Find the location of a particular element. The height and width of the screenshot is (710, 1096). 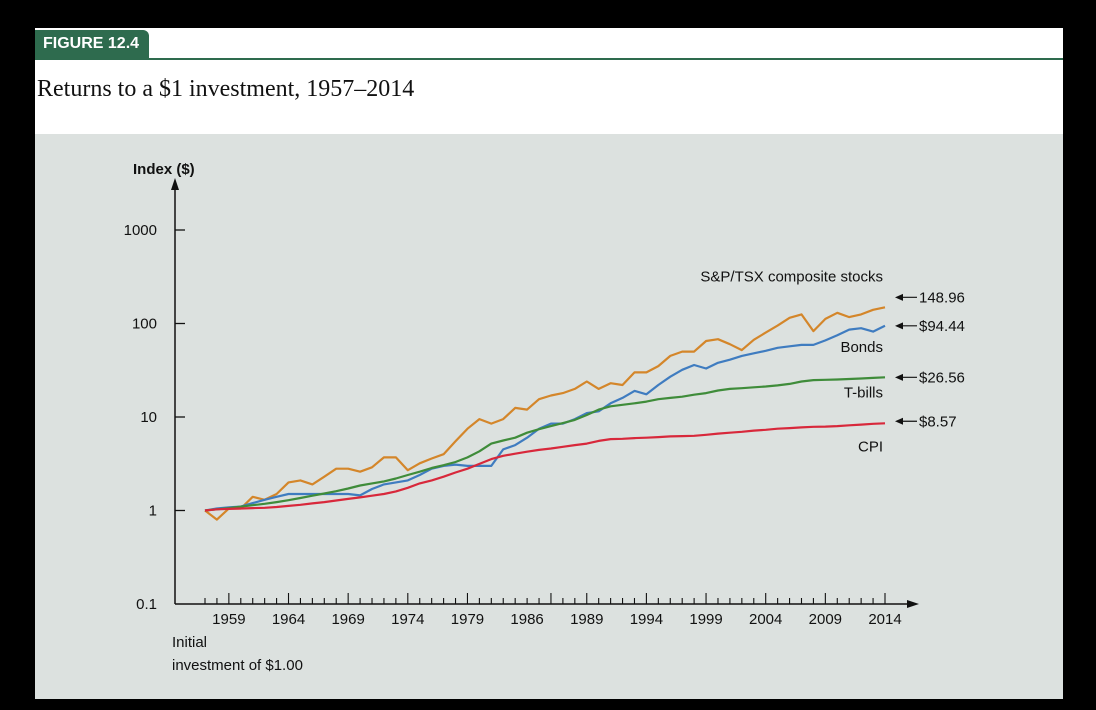

x-tick-label: 2009 is located at coordinates (825, 619).